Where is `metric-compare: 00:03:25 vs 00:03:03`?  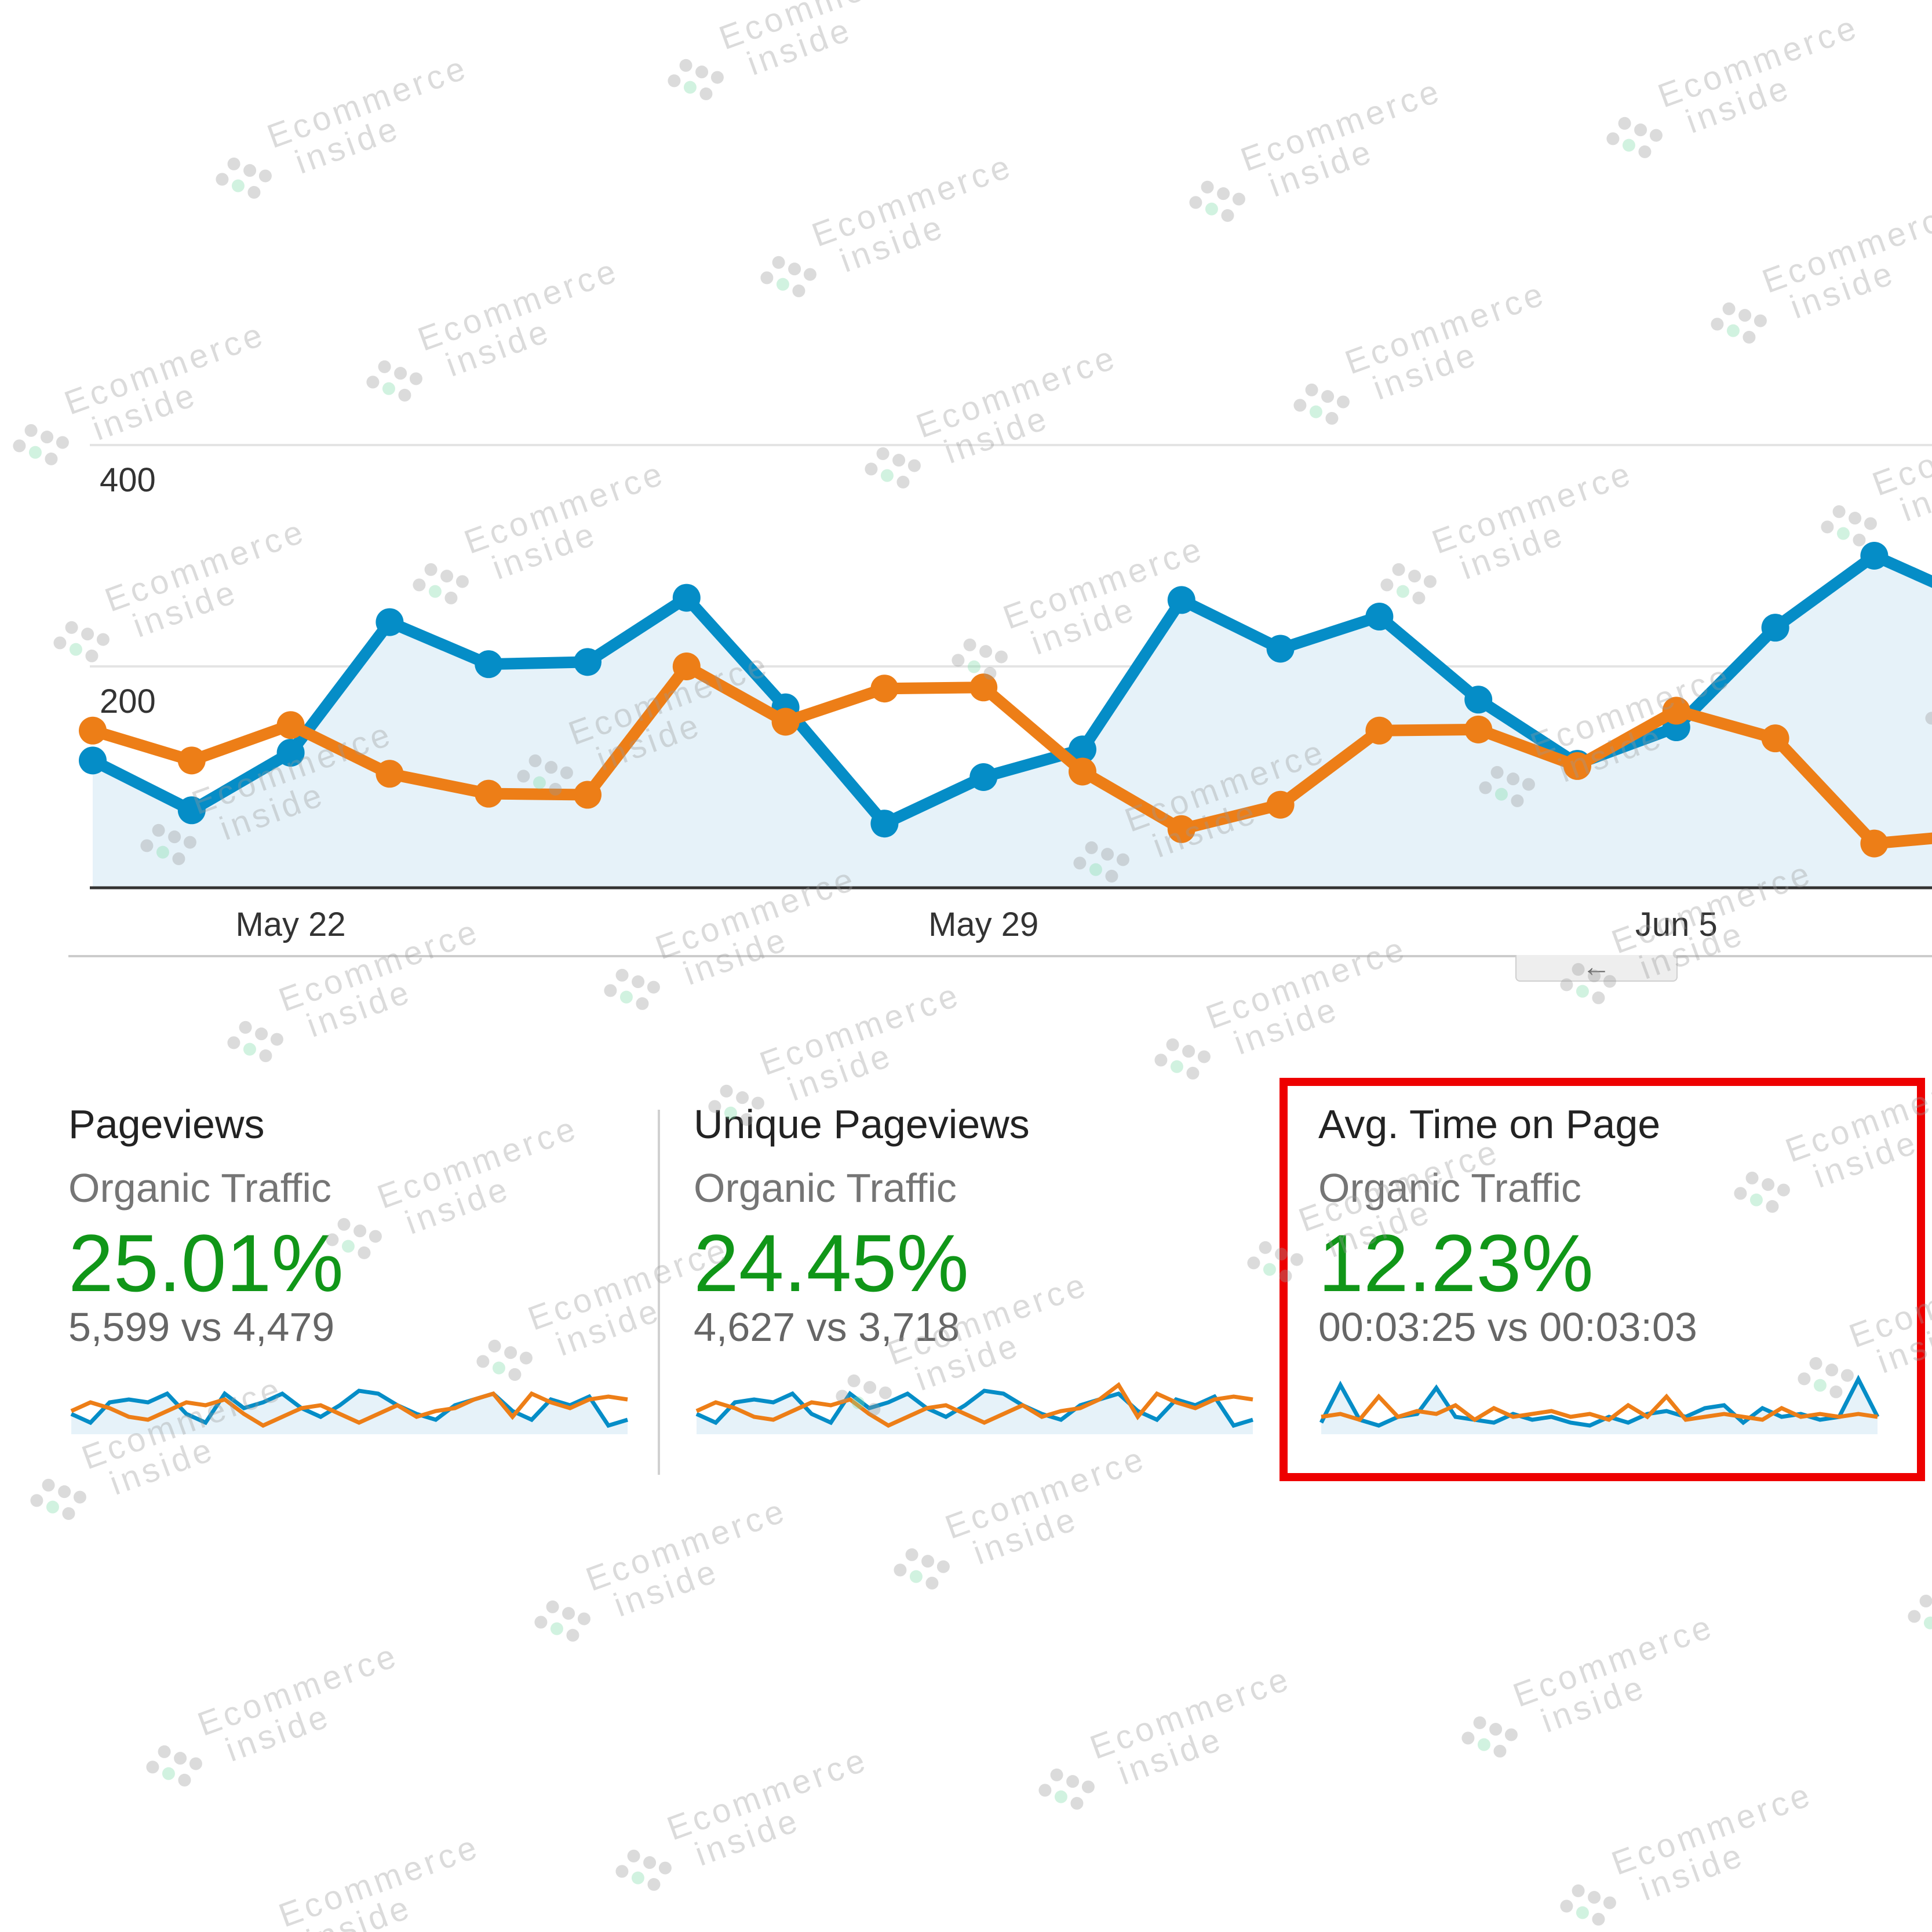
metric-compare: 00:03:25 vs 00:03:03 is located at coordinates (1508, 1327).